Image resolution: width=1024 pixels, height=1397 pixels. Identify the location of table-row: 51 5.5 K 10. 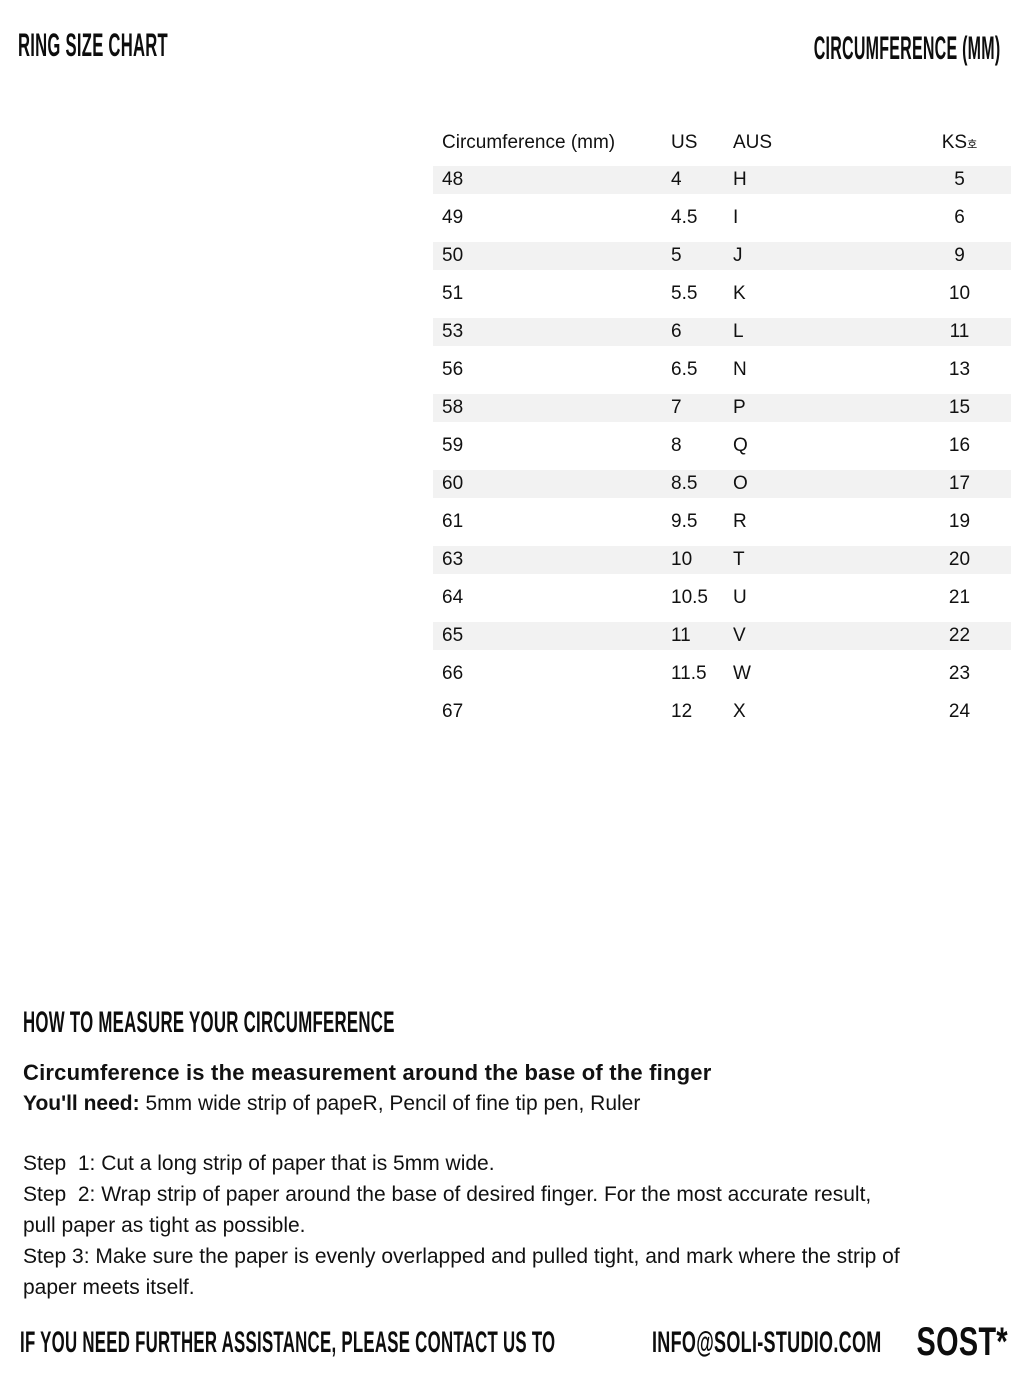
(722, 294).